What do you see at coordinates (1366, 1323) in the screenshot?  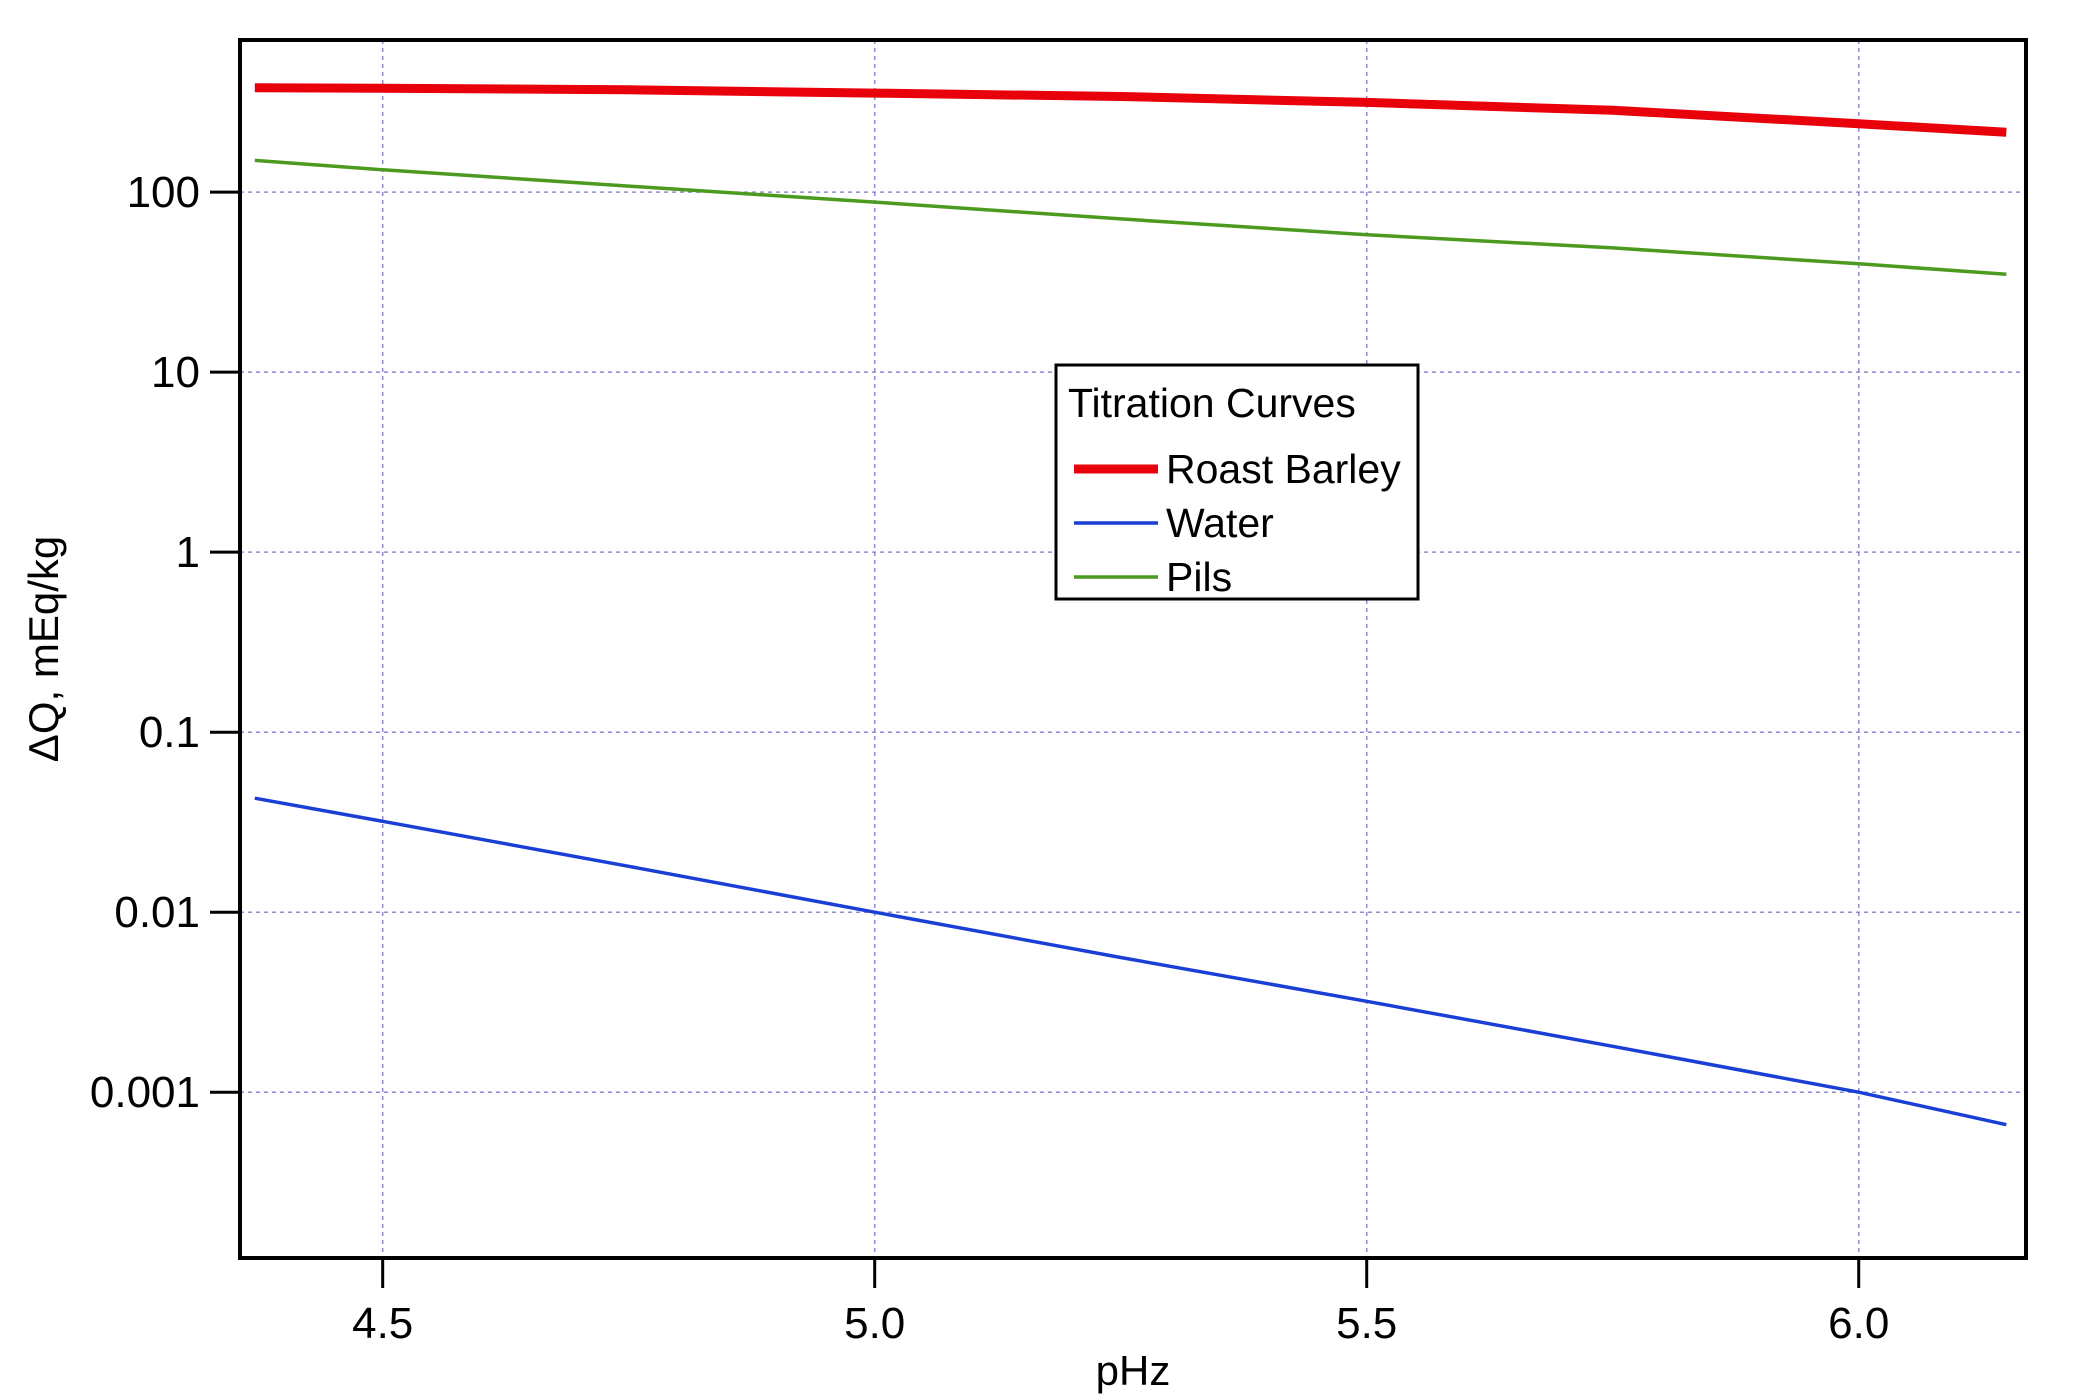 I see `x-tick-label: 5.5` at bounding box center [1366, 1323].